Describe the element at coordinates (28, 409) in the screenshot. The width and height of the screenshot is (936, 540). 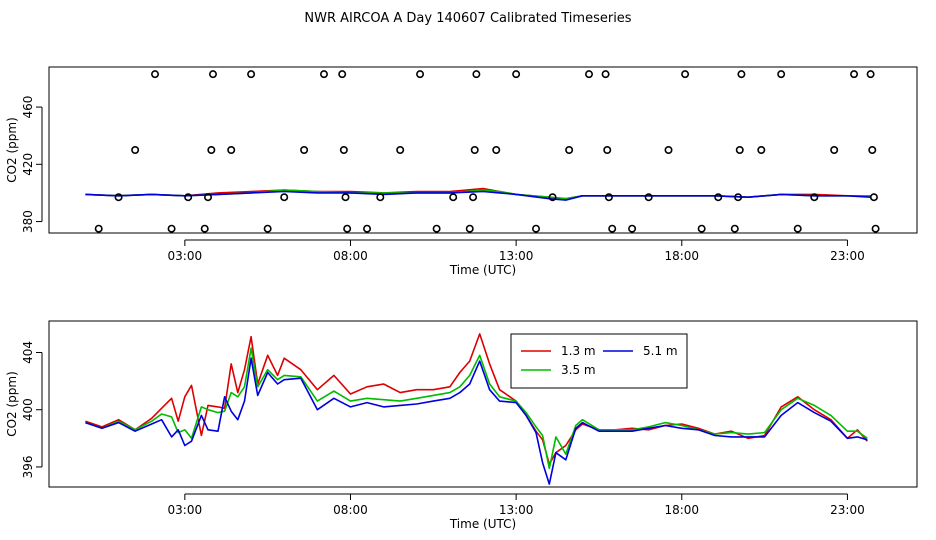
I see `y-tick-label: 400` at that location.